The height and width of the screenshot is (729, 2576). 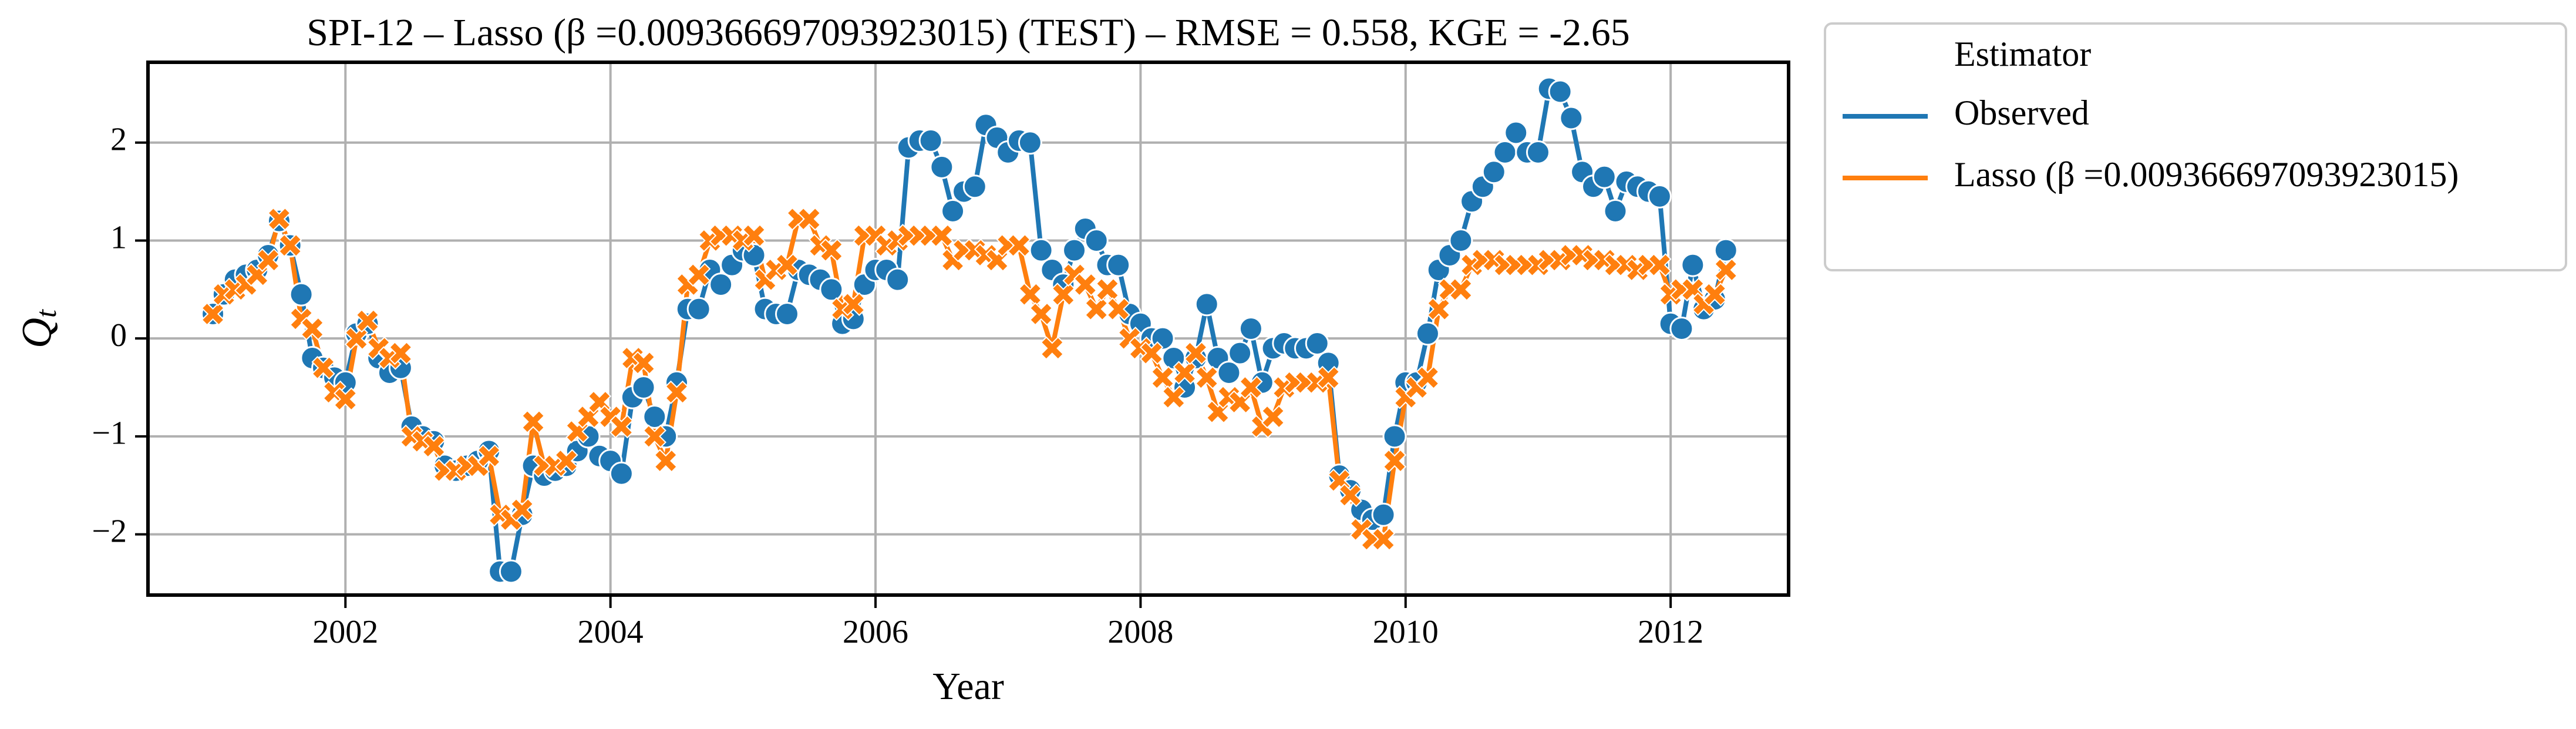 What do you see at coordinates (1140, 632) in the screenshot?
I see `x-tick-label: 2008` at bounding box center [1140, 632].